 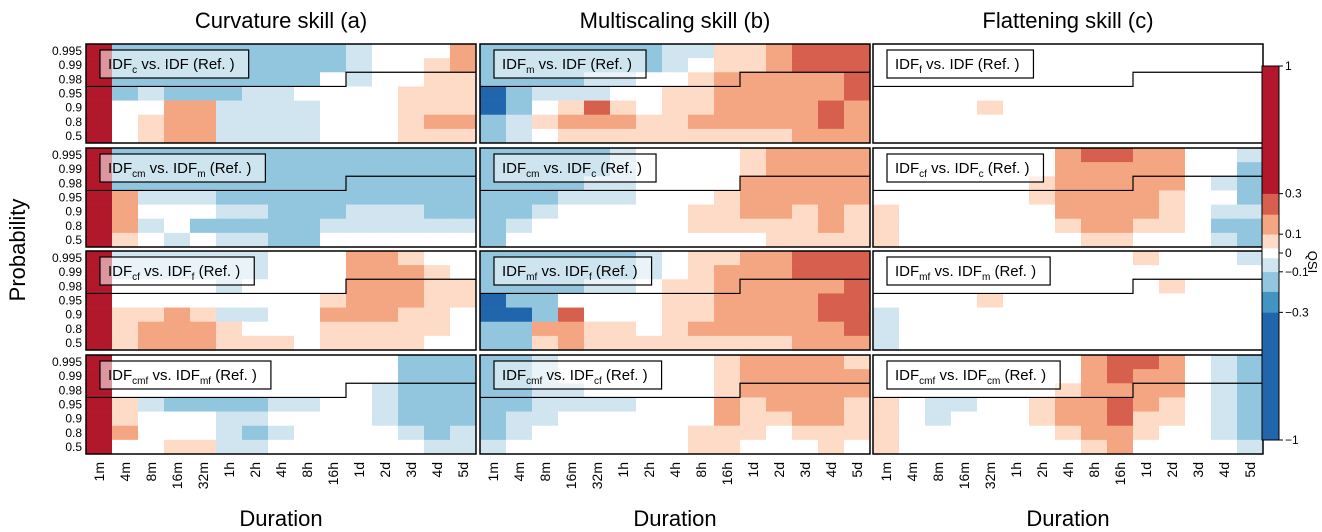 I want to click on label-part: m, so click(x=986, y=277).